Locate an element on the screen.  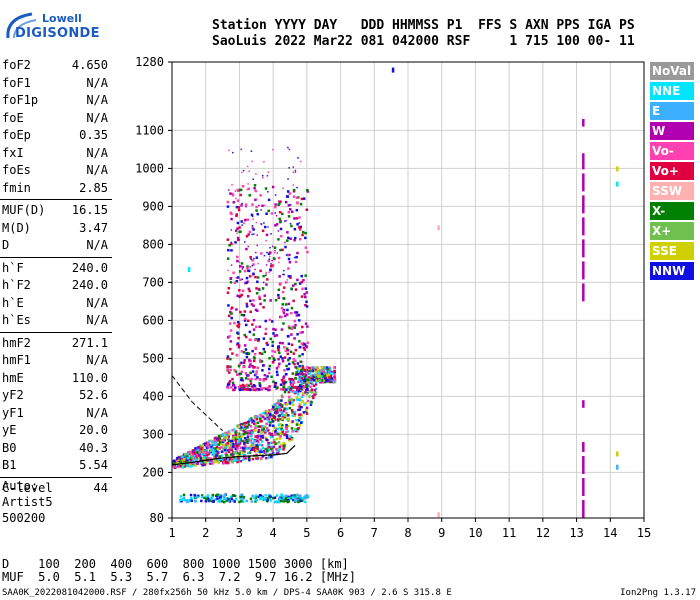
param-row: fmin 2.85 is located at coordinates (56, 189).